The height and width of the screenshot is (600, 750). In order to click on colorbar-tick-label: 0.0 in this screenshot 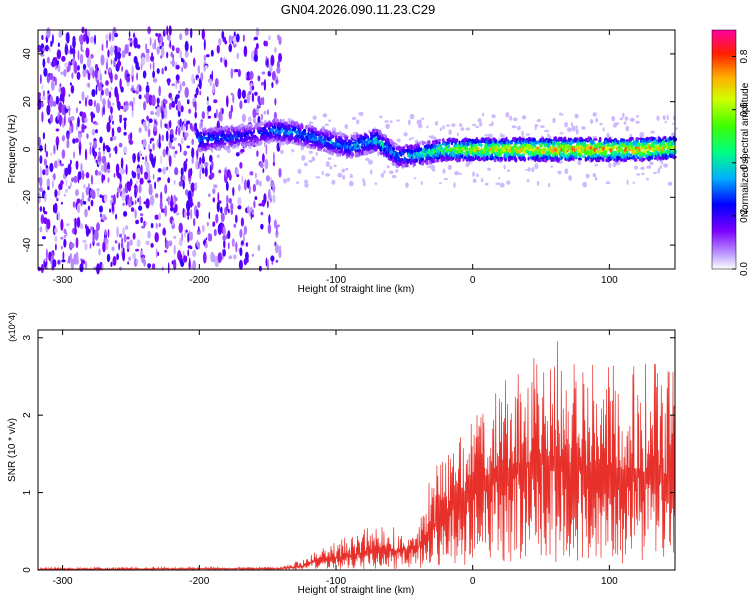, I will do `click(744, 269)`.